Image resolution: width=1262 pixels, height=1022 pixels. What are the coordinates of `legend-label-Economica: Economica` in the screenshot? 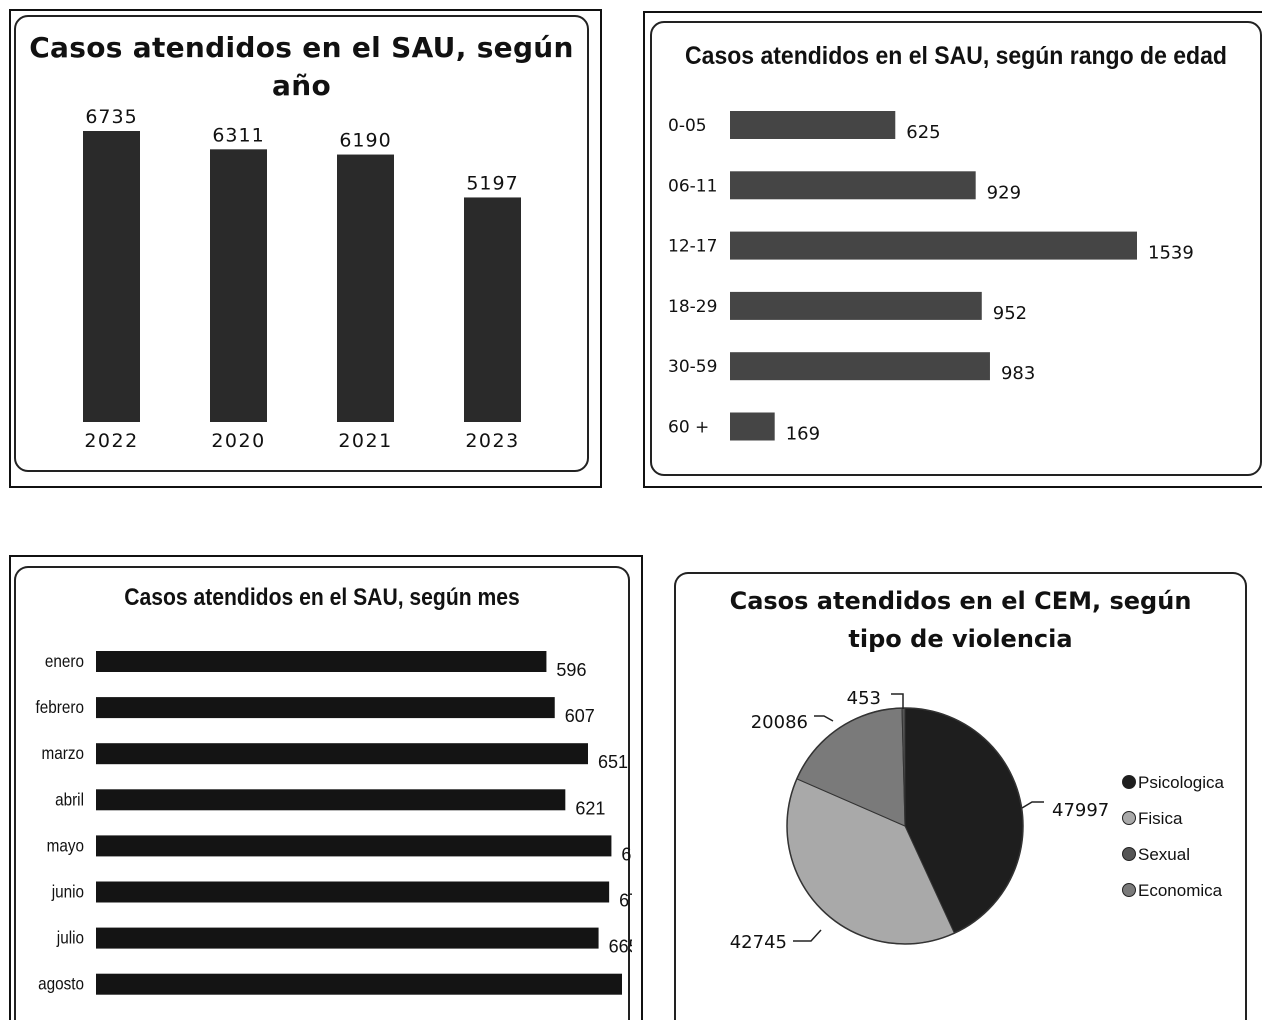 It's located at (1180, 890).